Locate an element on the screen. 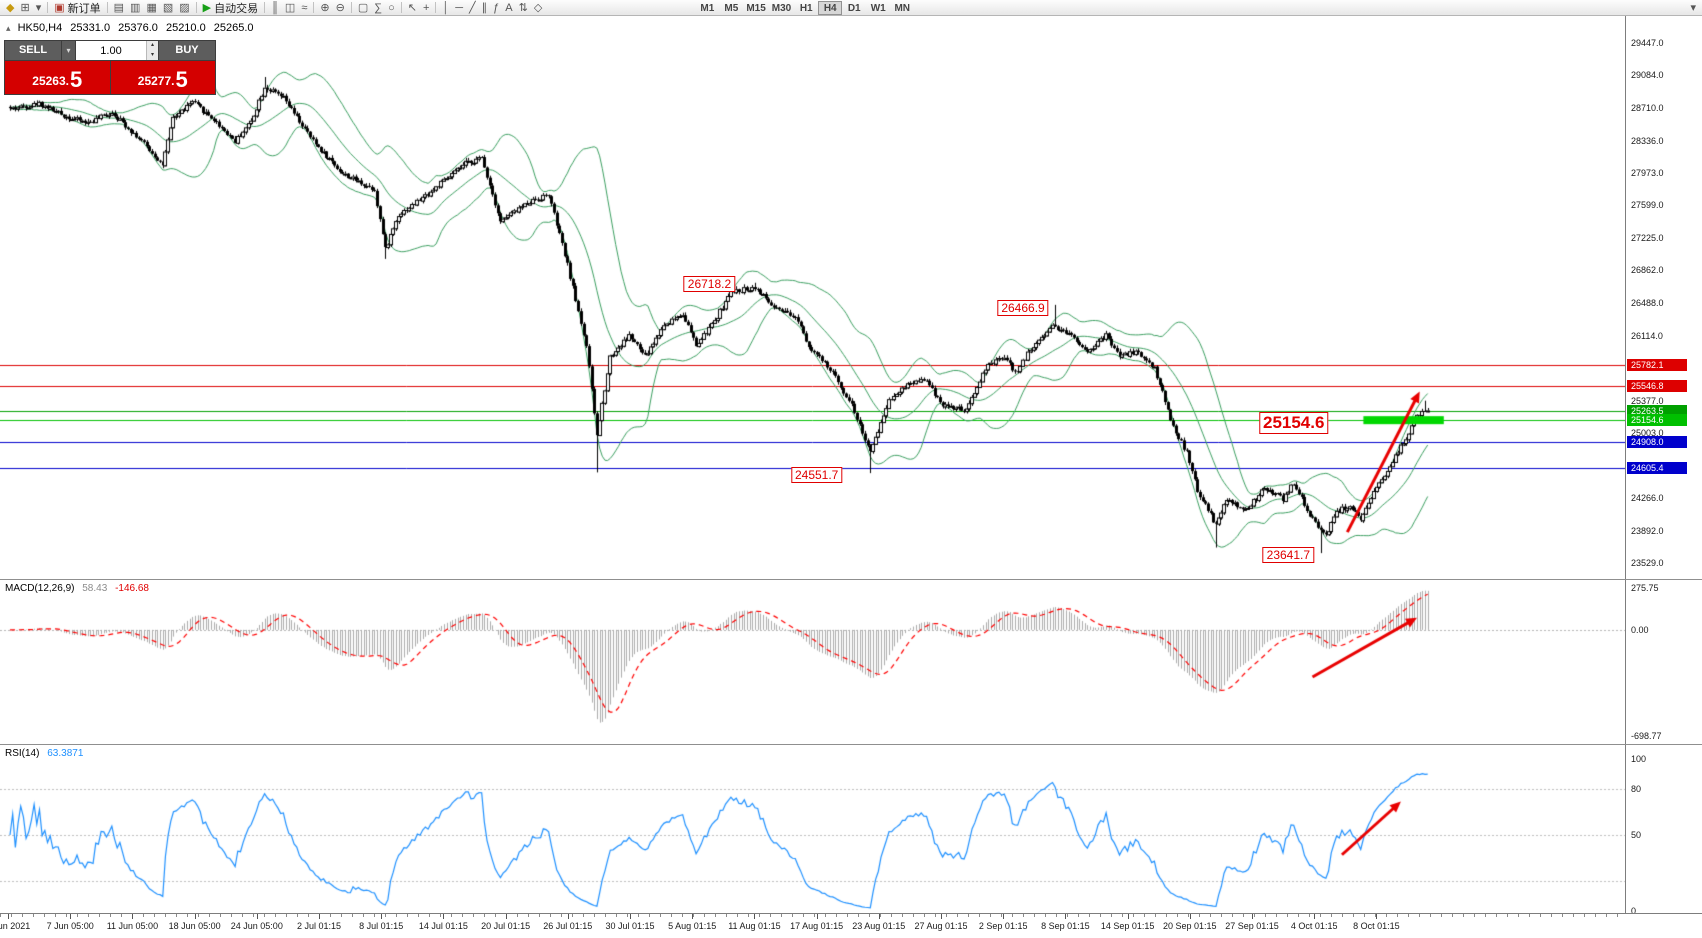 This screenshot has height=938, width=1702. price-axis-tick: 25003.0 is located at coordinates (1647, 433).